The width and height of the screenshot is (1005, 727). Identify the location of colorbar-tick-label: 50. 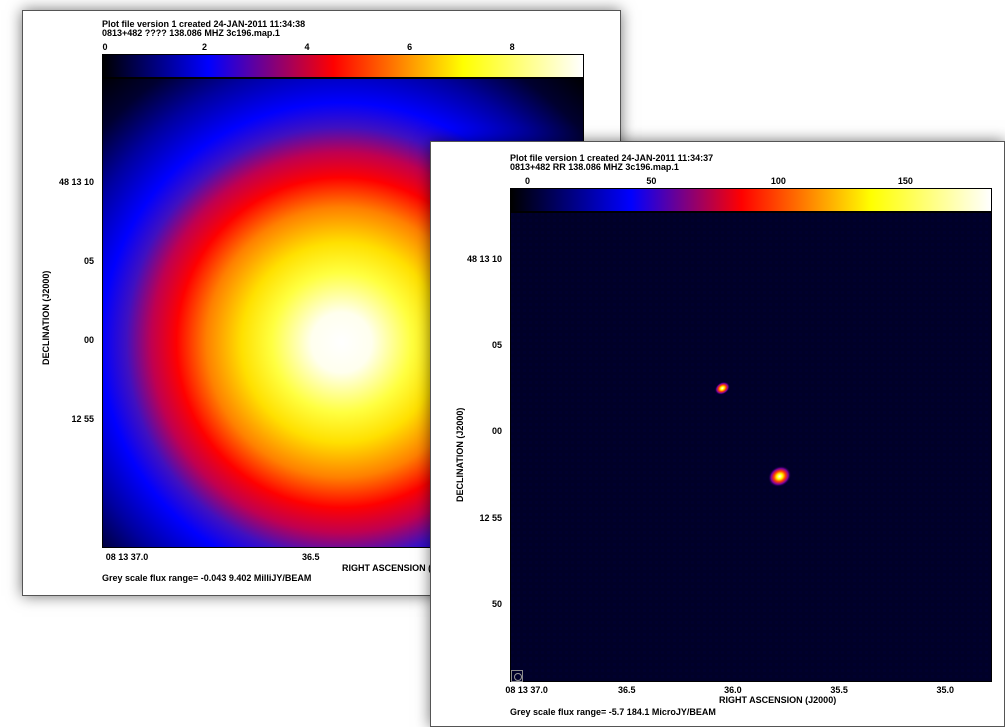
(651, 181).